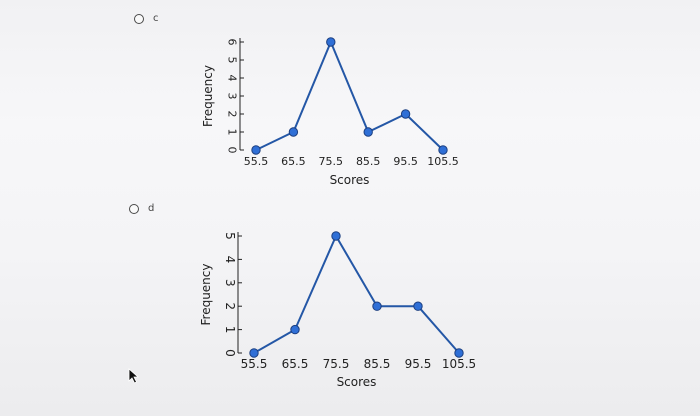  What do you see at coordinates (141, 208) in the screenshot?
I see `option-d: d` at bounding box center [141, 208].